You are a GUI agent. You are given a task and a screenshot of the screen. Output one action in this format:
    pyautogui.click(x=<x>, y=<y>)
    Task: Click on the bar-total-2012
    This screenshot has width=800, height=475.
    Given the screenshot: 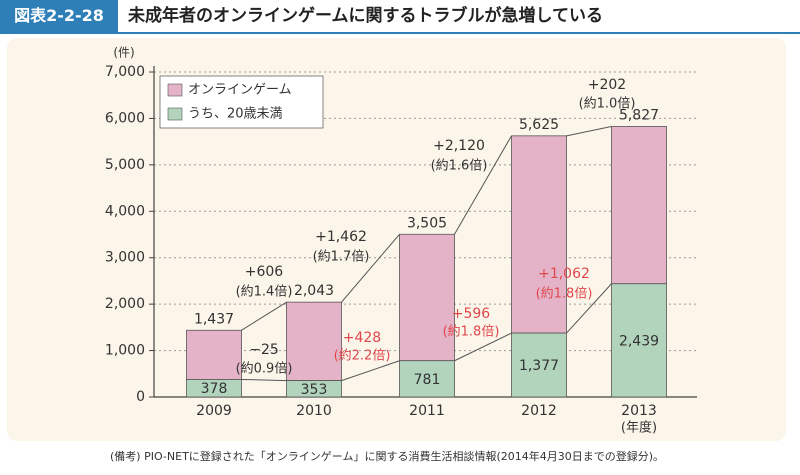 What is the action you would take?
    pyautogui.click(x=539, y=234)
    